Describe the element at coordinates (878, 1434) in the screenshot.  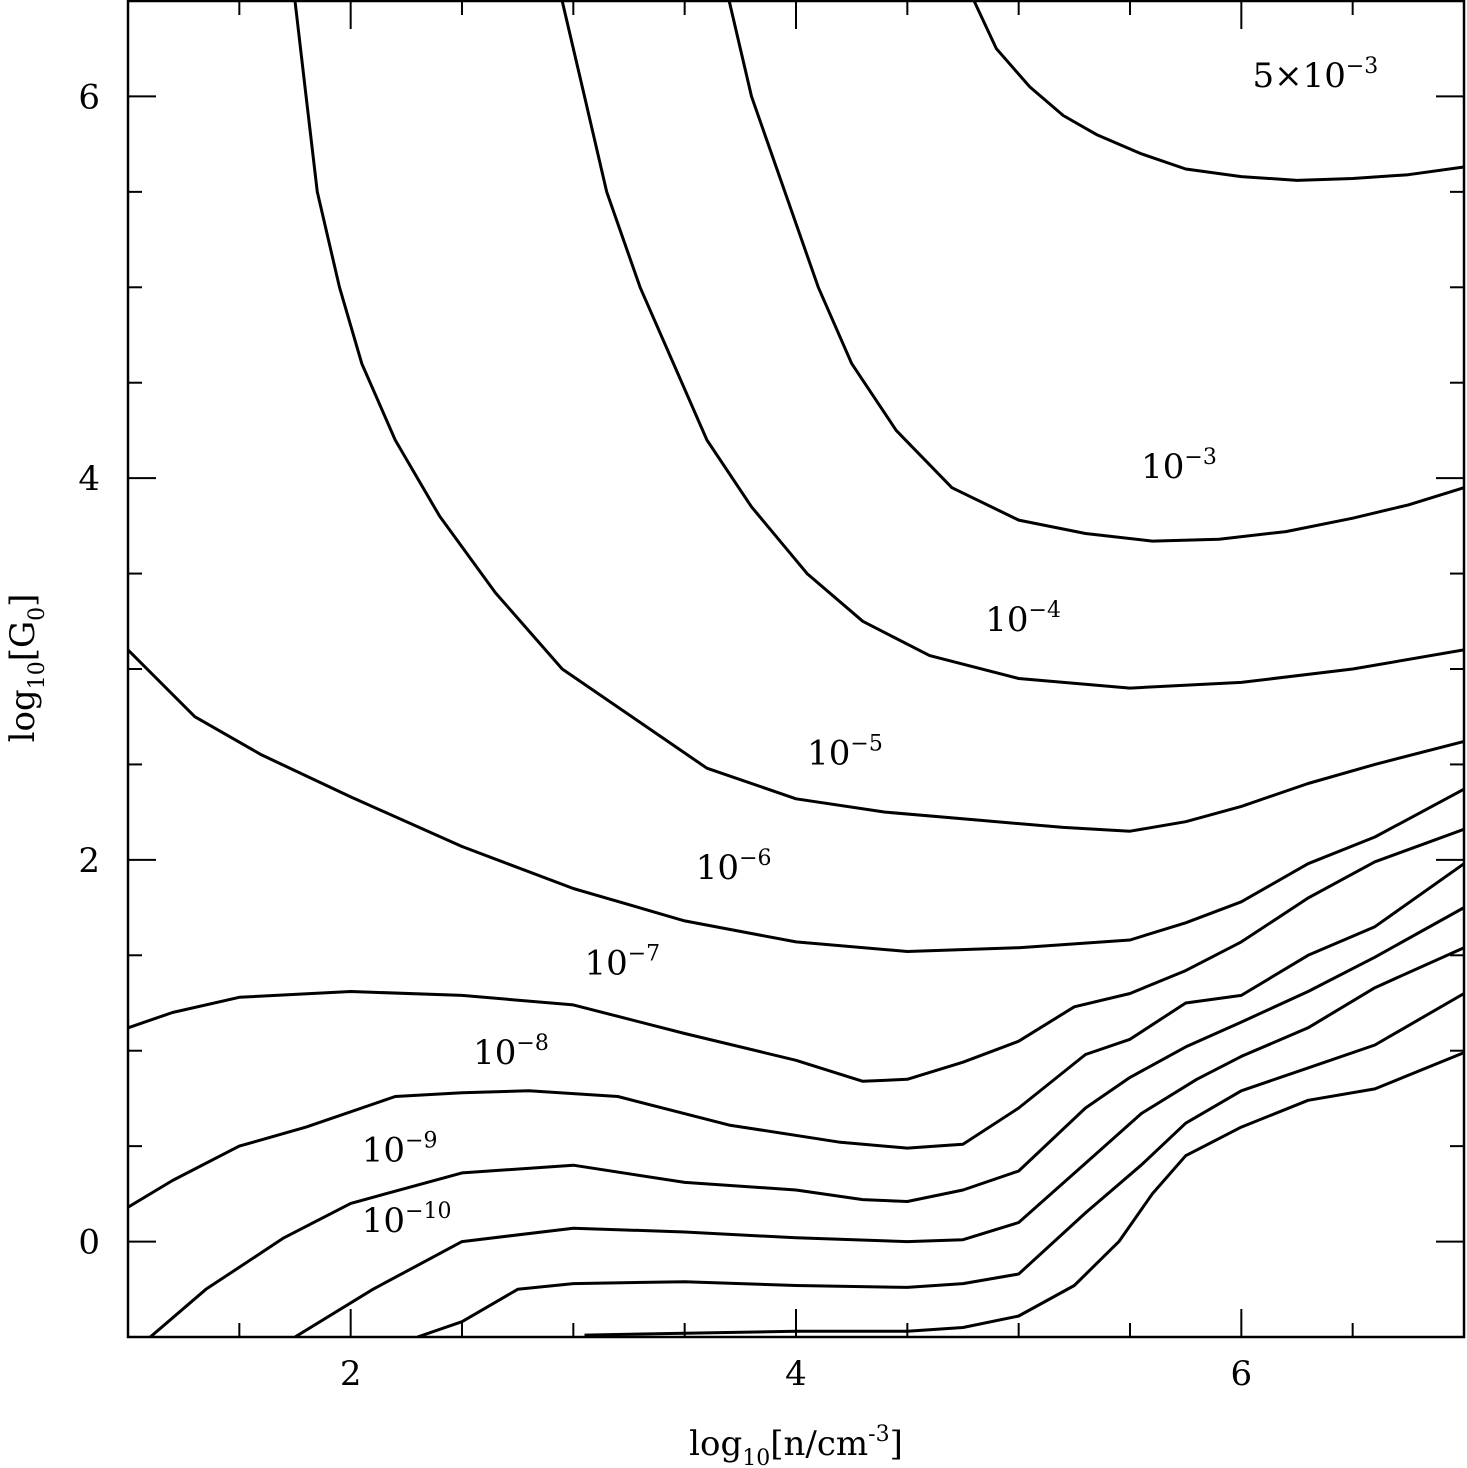
I see `x-axis-label-sup: -3` at that location.